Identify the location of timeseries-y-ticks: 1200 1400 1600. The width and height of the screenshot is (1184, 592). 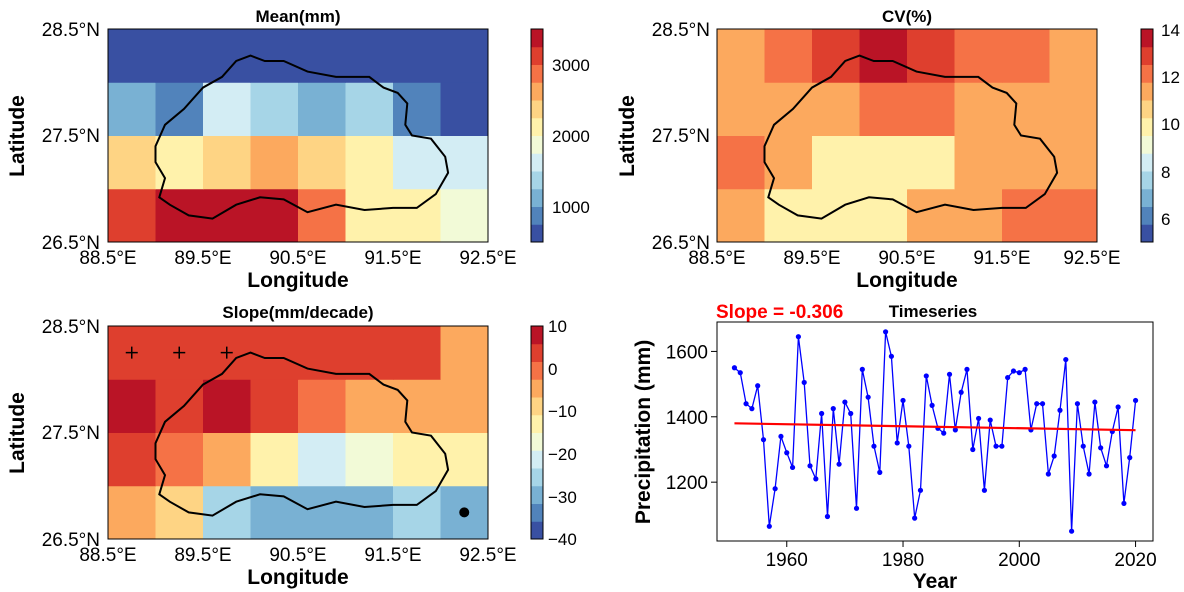
(691, 418).